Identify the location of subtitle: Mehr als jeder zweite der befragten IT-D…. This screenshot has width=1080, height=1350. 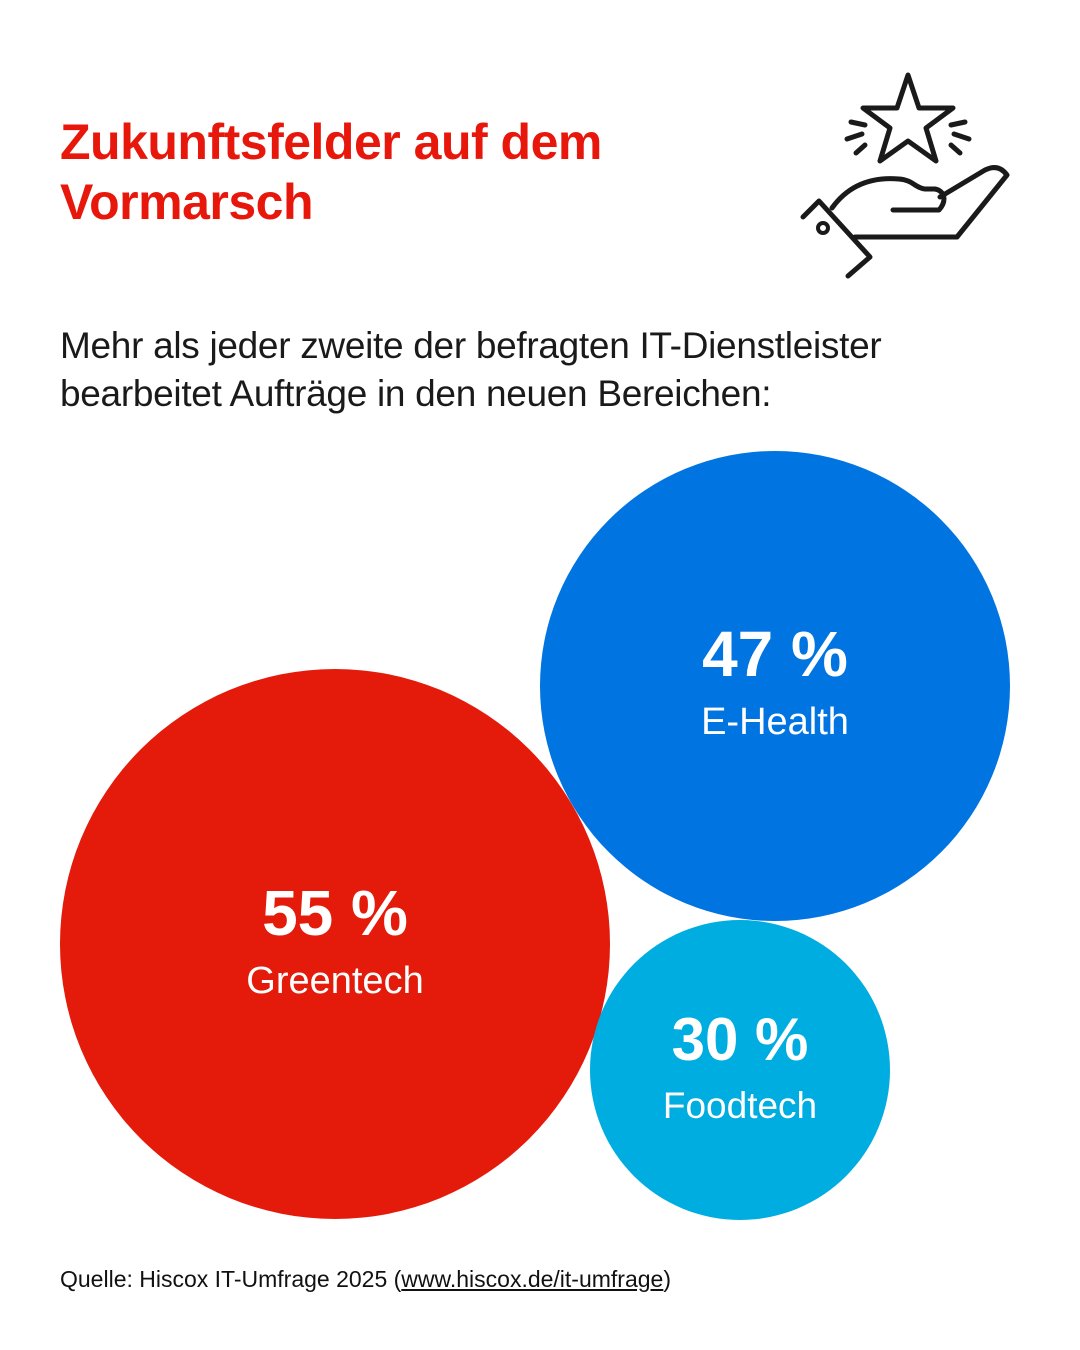
(540, 370).